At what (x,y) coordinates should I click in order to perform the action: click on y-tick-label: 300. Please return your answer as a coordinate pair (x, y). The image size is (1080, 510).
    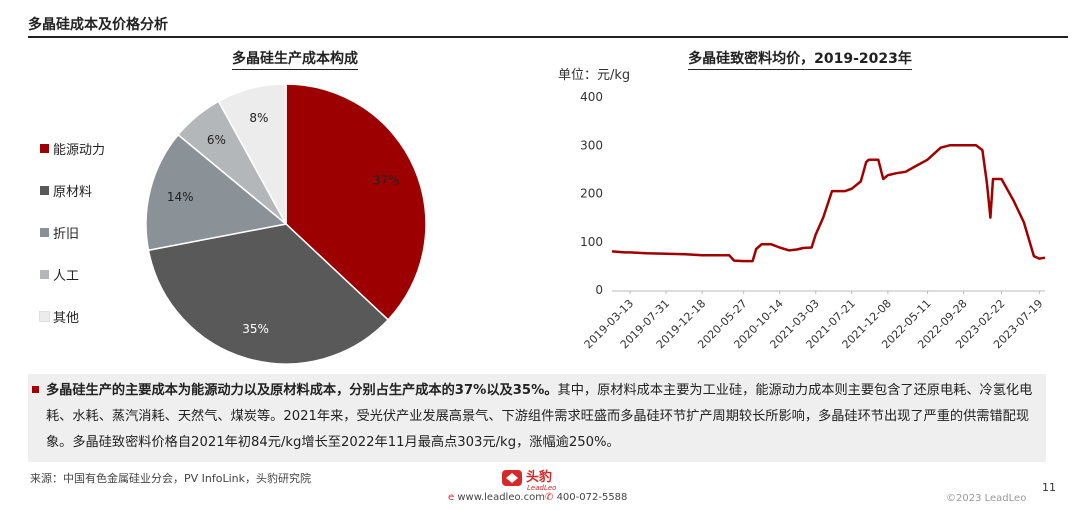
    Looking at the image, I should click on (591, 145).